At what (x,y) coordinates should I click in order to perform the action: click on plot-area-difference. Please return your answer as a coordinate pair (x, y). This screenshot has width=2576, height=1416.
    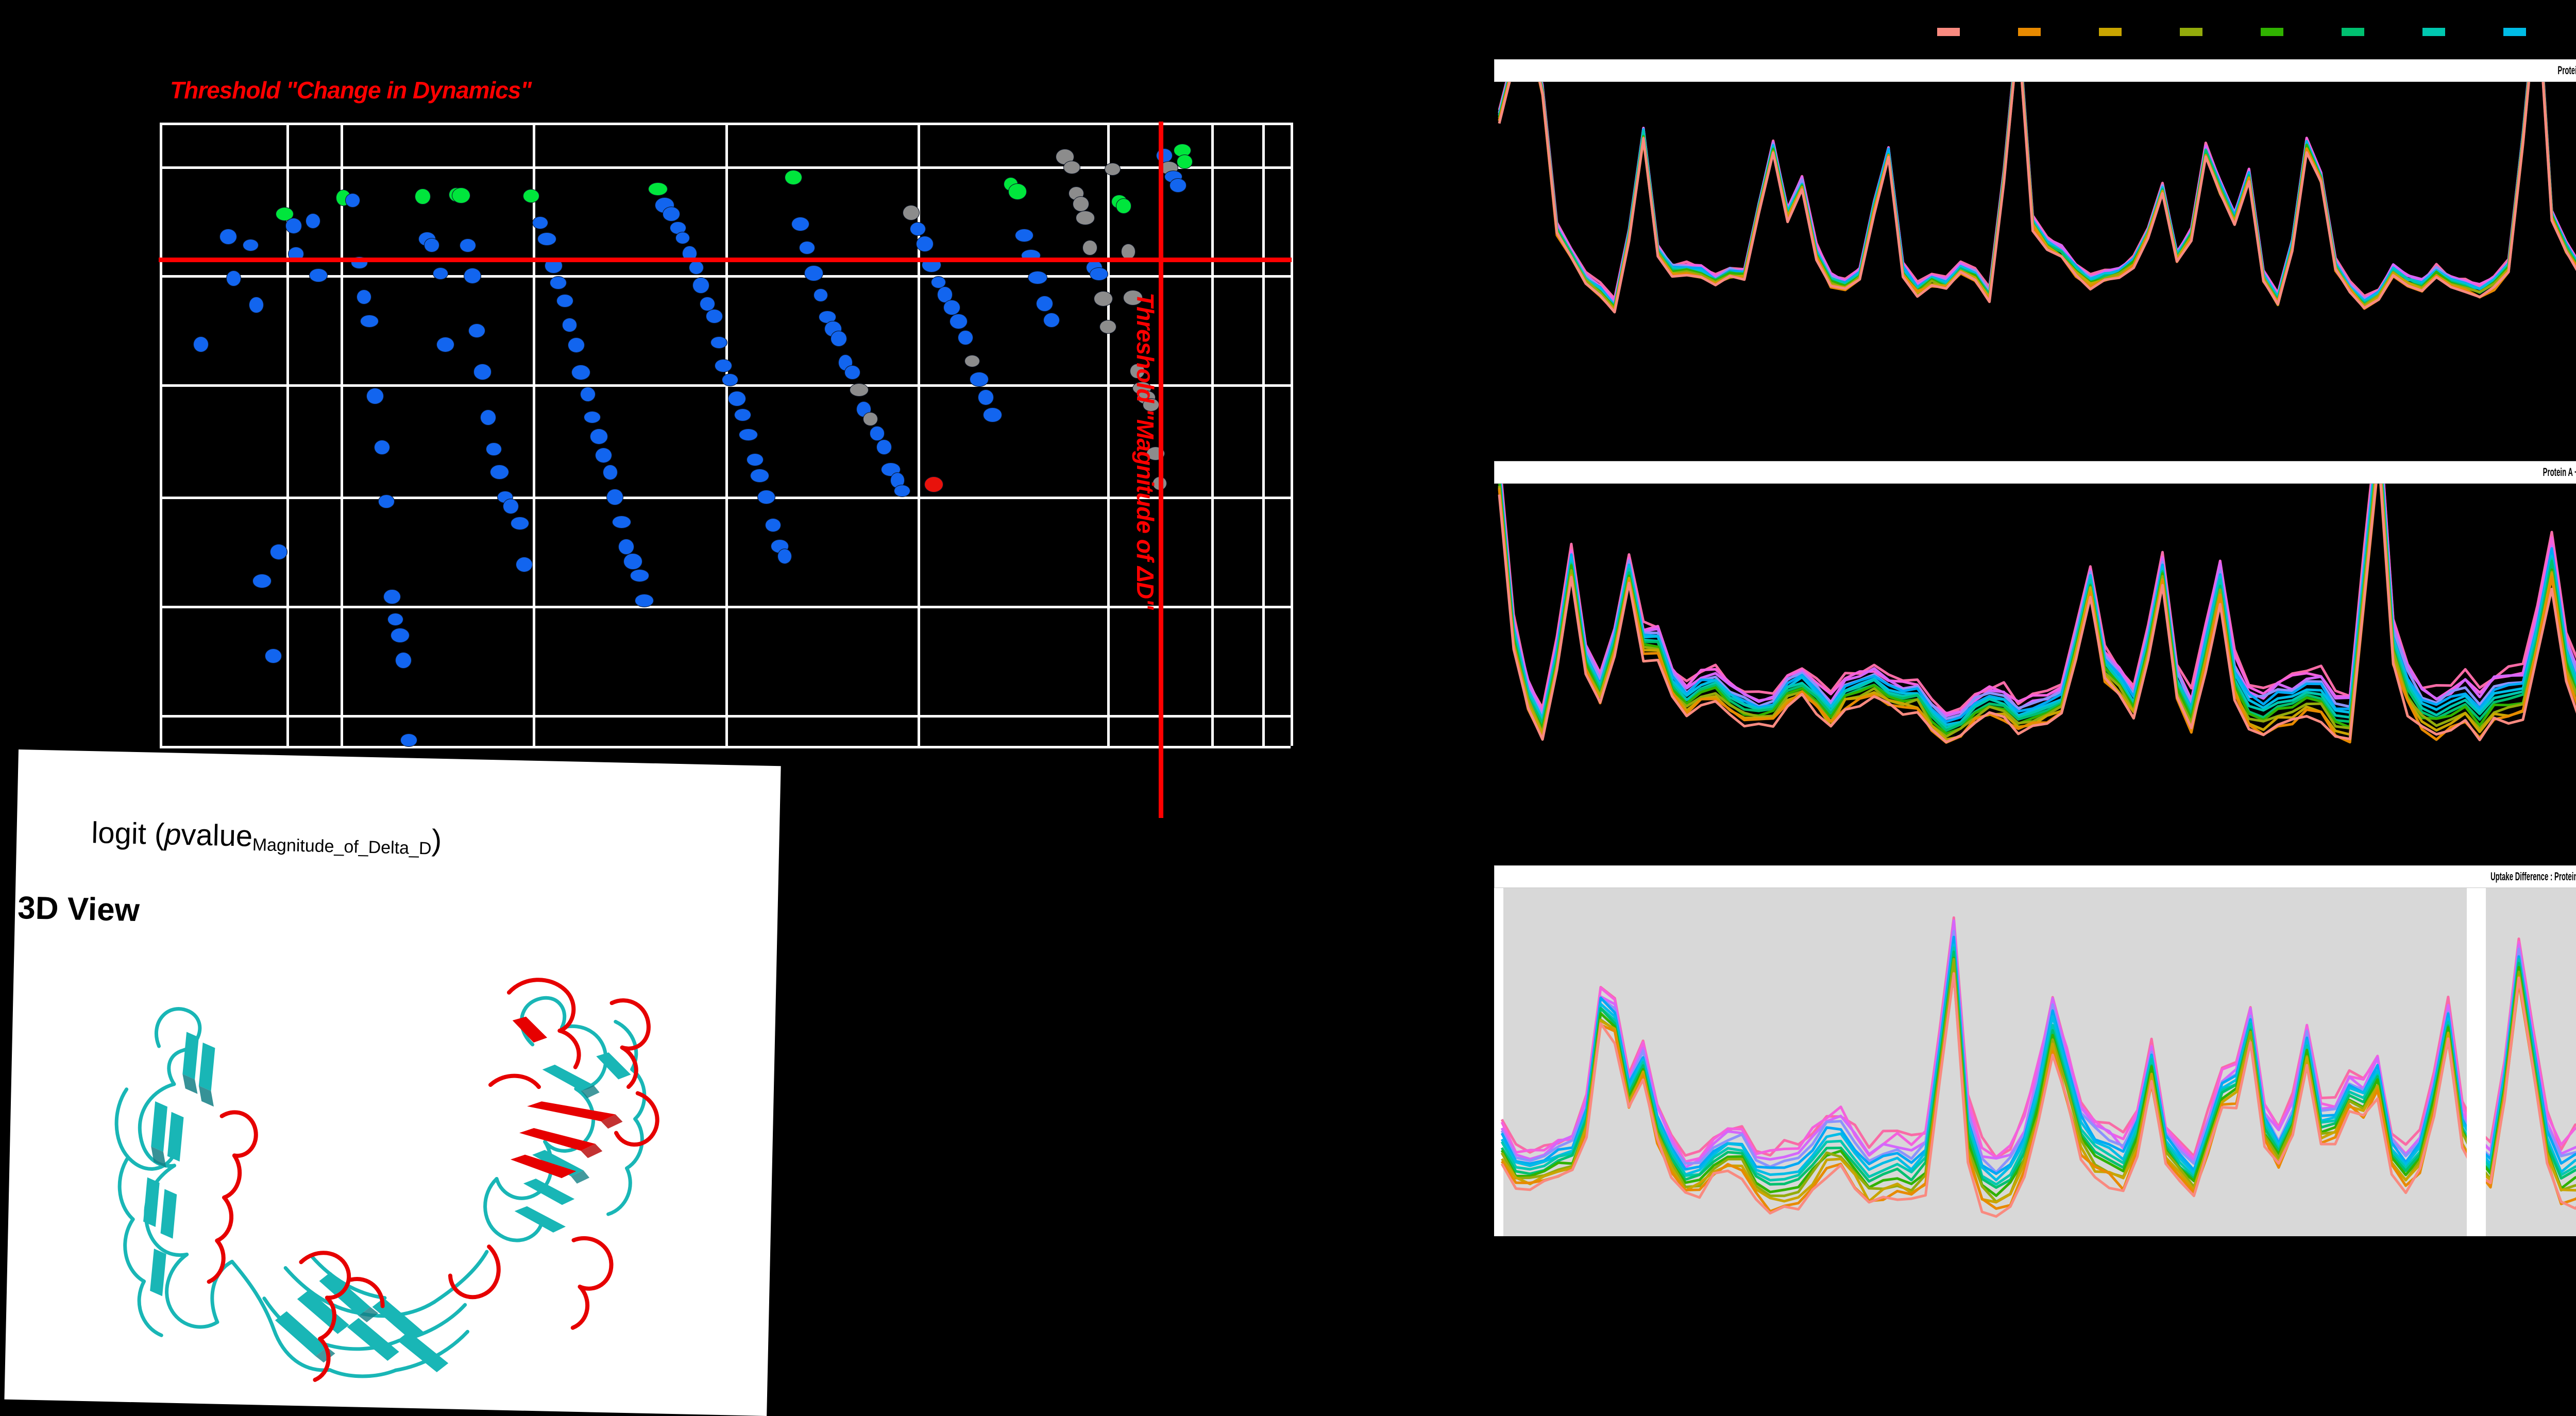
    Looking at the image, I should click on (2035, 1062).